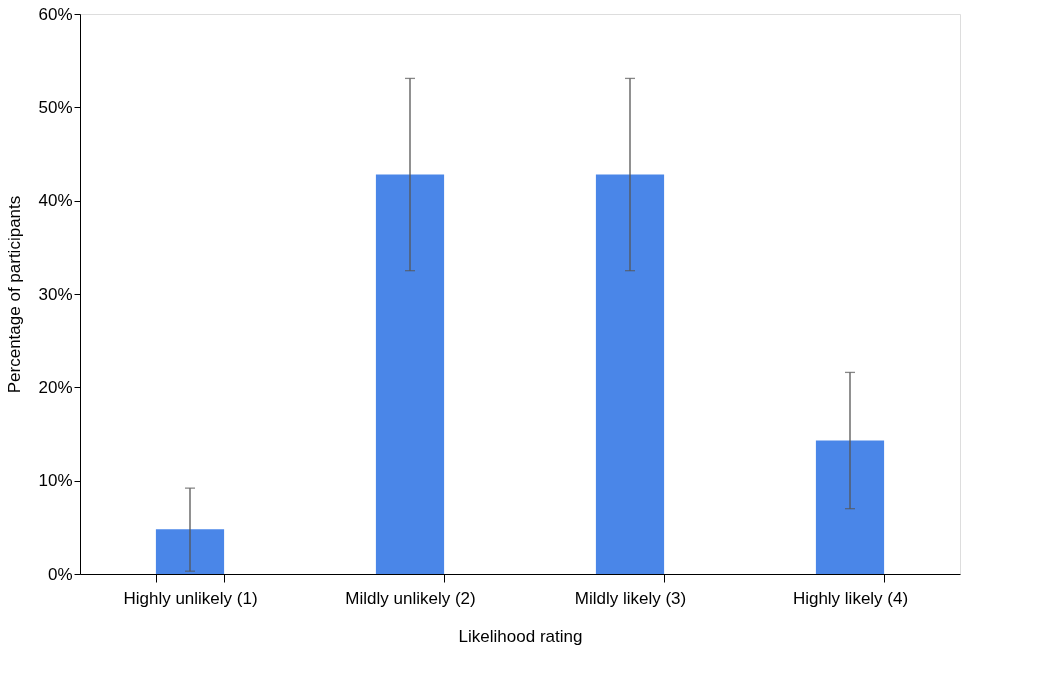 This screenshot has height=683, width=1038. Describe the element at coordinates (55, 481) in the screenshot. I see `y-tick-label: 10%` at that location.